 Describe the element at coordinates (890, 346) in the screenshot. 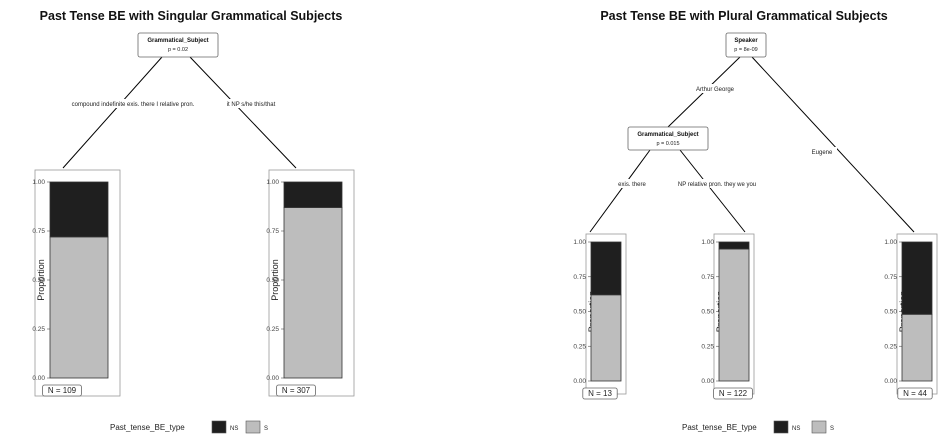

I see `right-terminal-3-ytick-label-1: 0.25` at that location.